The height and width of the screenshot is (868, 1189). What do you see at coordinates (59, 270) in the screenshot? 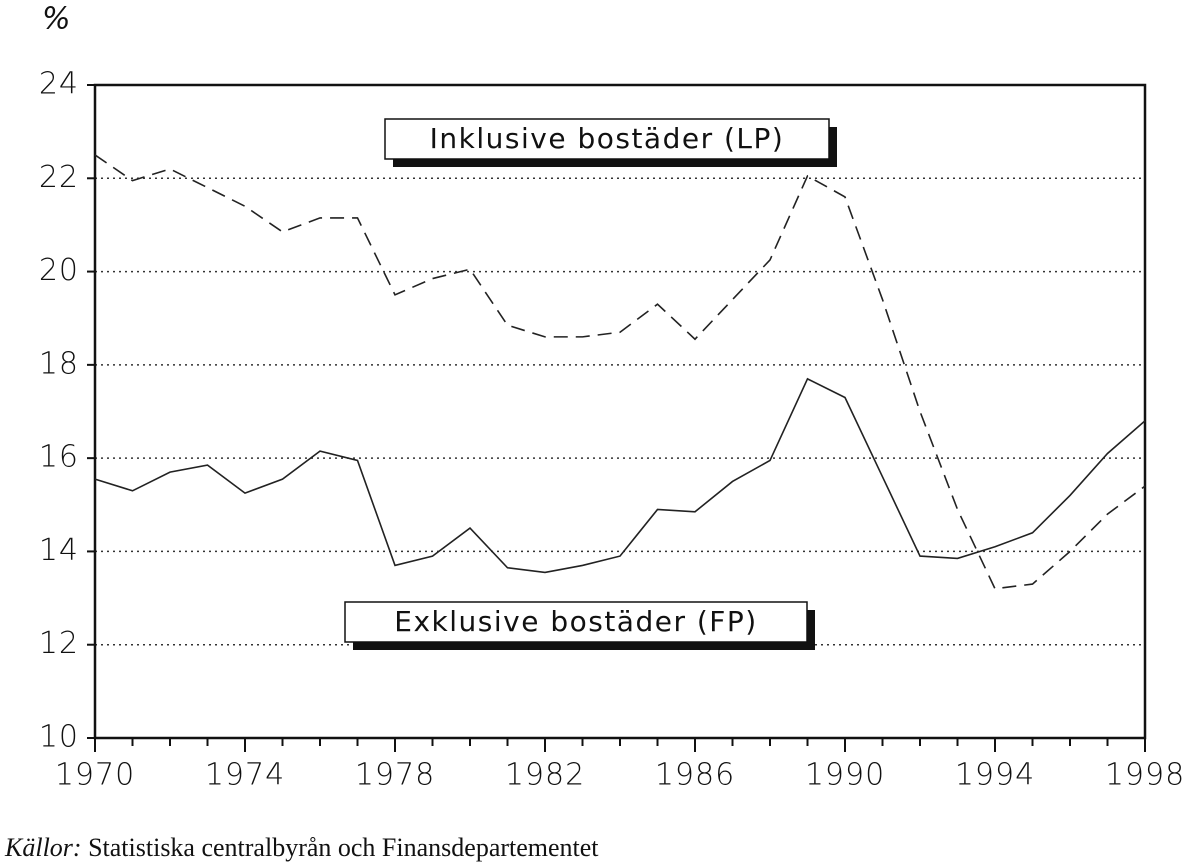
I see `y-tick-label: 20` at bounding box center [59, 270].